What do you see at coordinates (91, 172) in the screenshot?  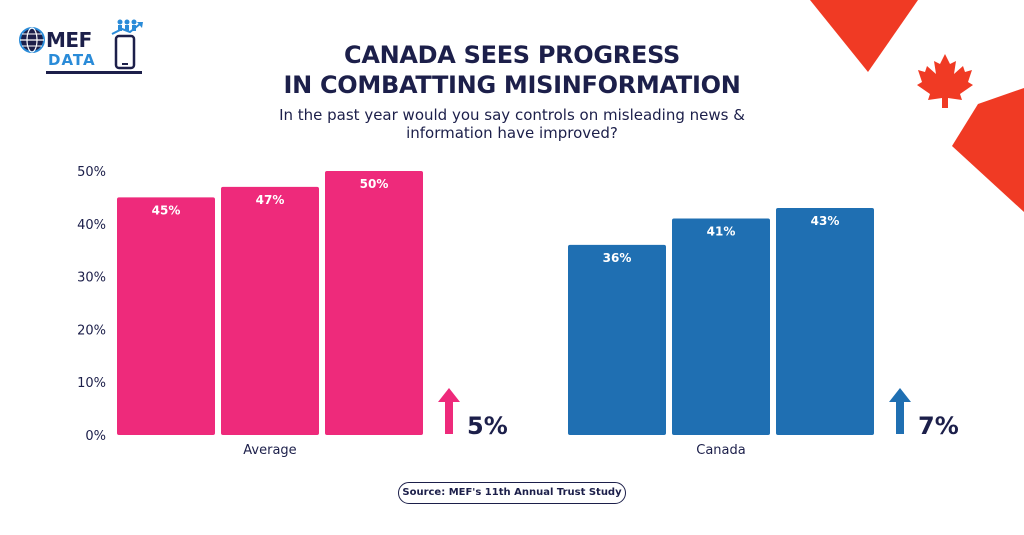 I see `y-tick-label: 50%` at bounding box center [91, 172].